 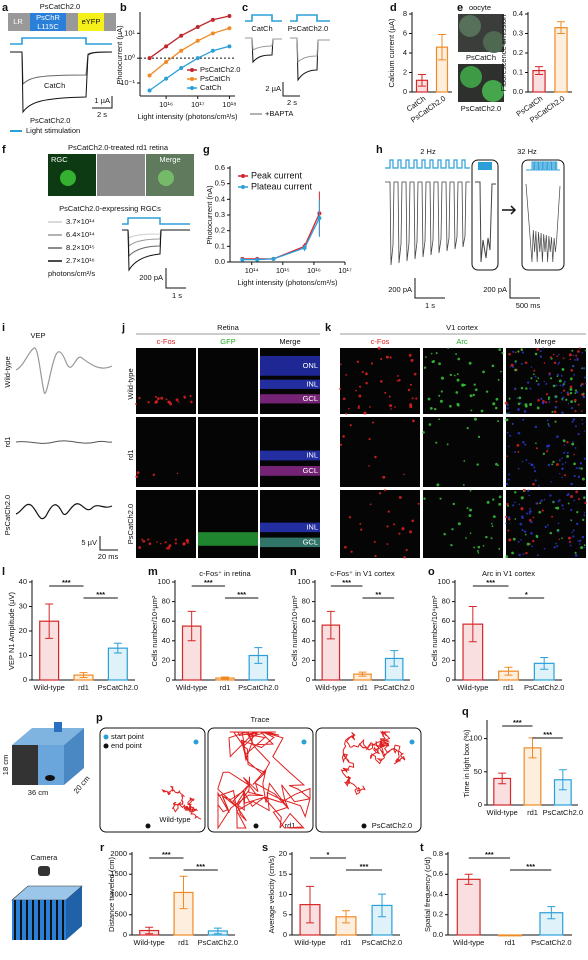 What do you see at coordinates (509, 210) in the screenshot?
I see `arrow` at bounding box center [509, 210].